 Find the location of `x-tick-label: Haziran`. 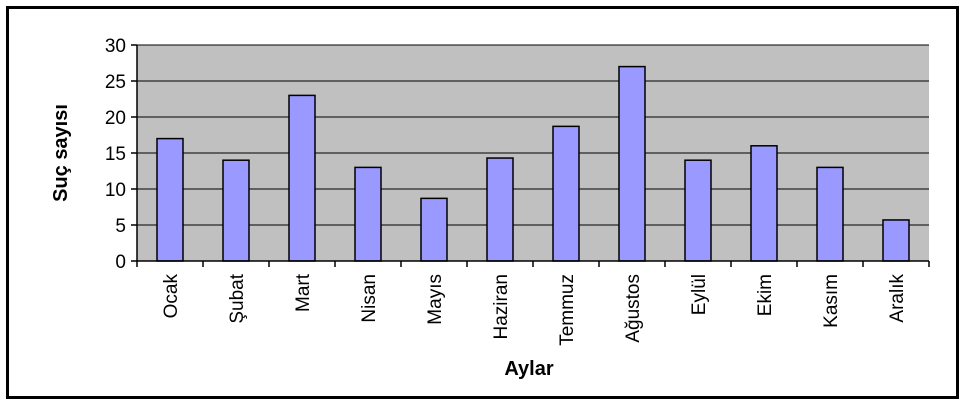

x-tick-label: Haziran is located at coordinates (501, 306).